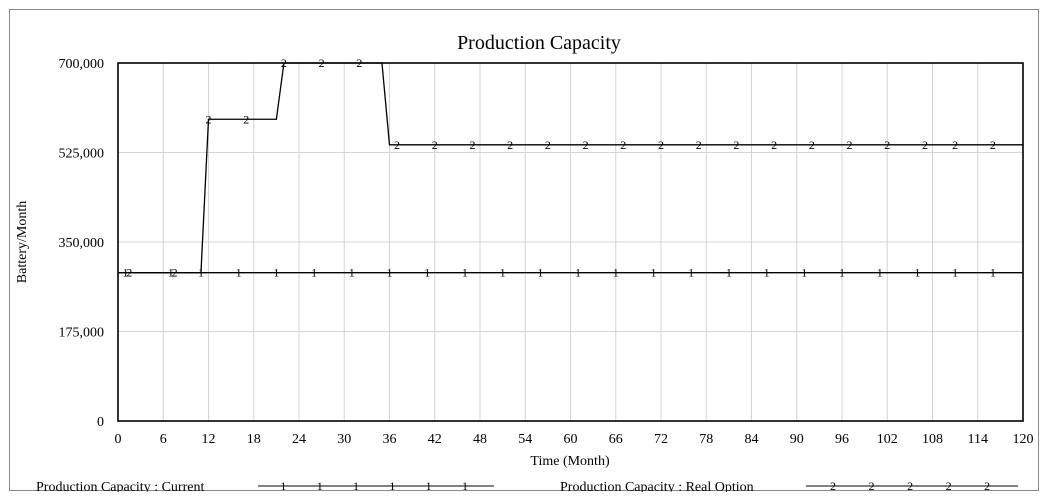  I want to click on legend-label-1: Production Capacity : Current, so click(120, 486).